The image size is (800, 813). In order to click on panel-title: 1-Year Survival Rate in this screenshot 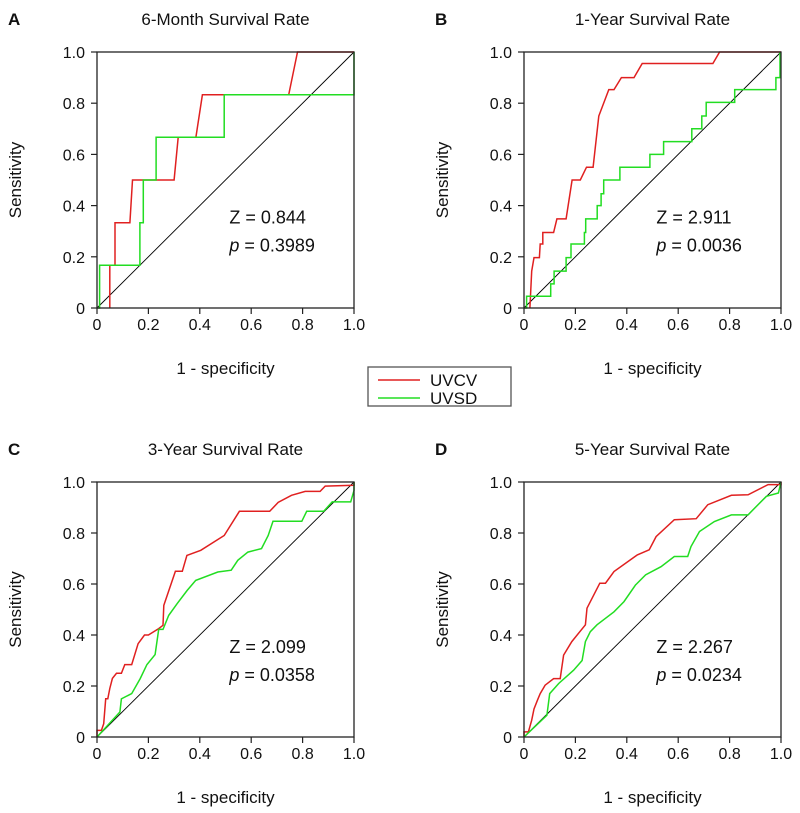, I will do `click(652, 19)`.